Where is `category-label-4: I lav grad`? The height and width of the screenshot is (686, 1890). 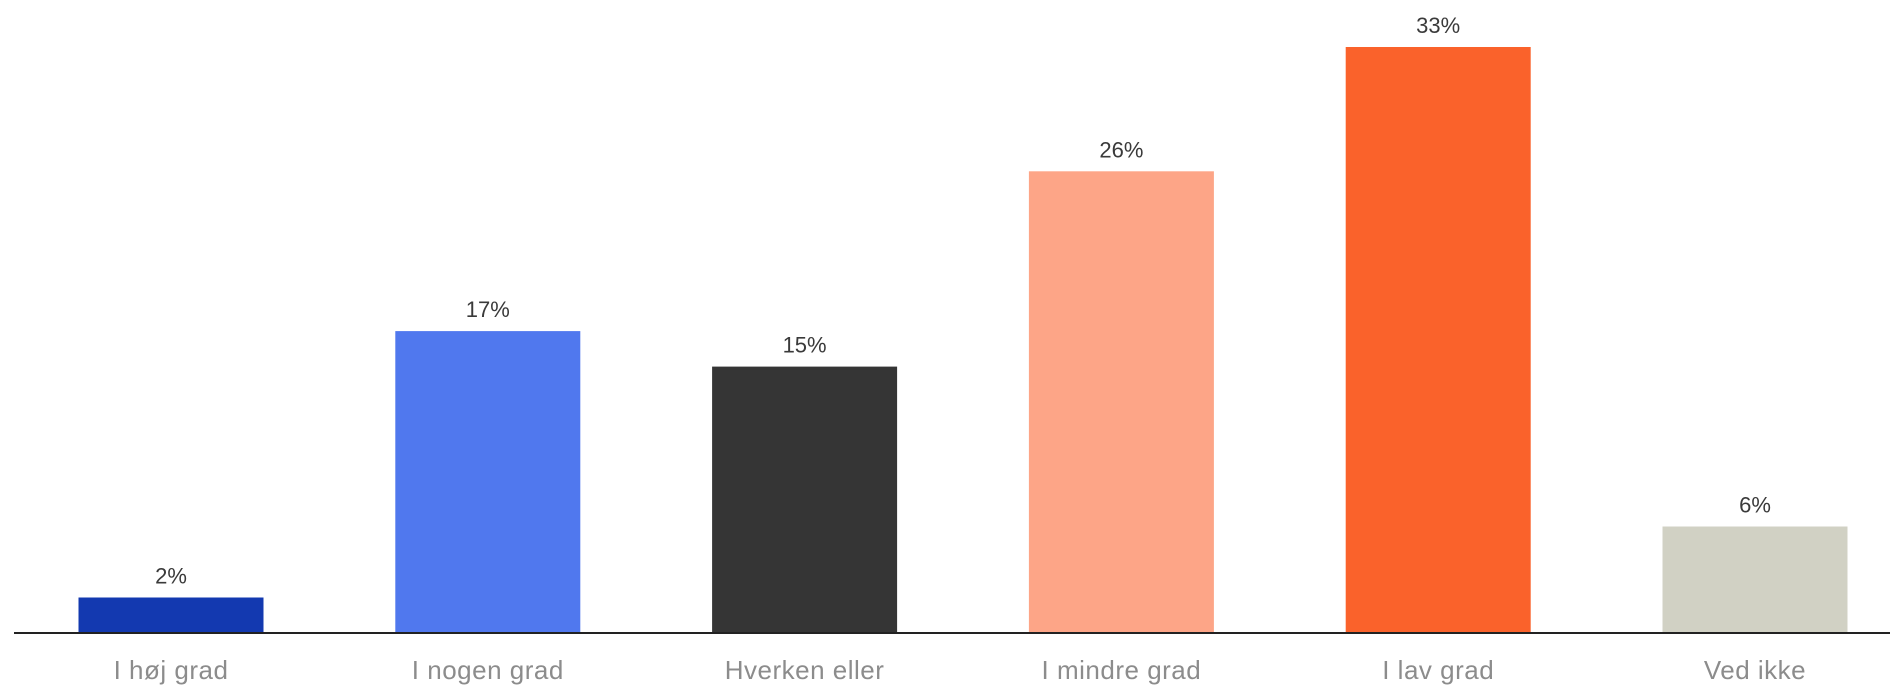
category-label-4: I lav grad is located at coordinates (1438, 670).